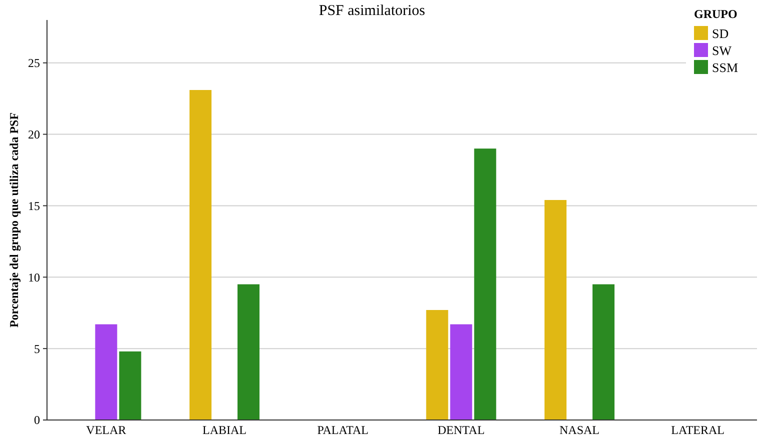  I want to click on legend-label: SW, so click(722, 50).